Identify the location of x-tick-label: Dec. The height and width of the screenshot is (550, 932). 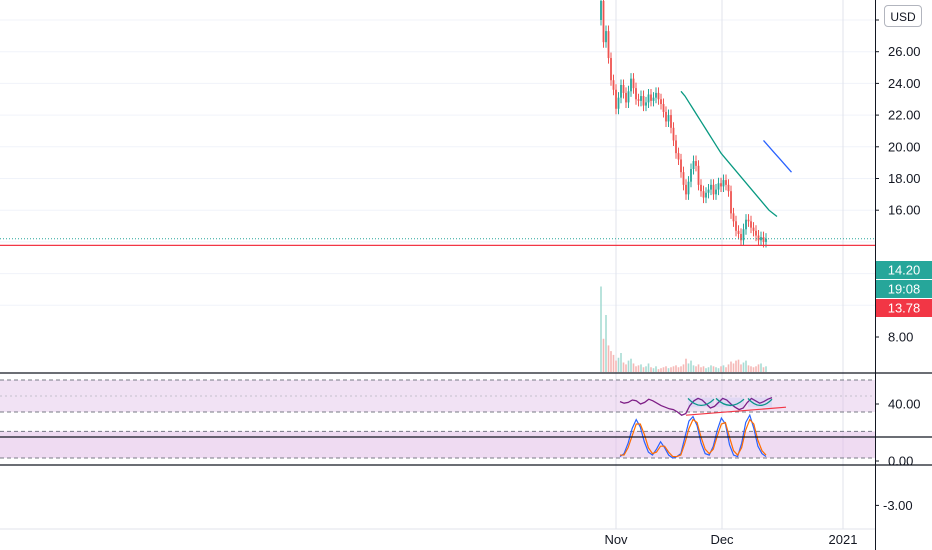
(722, 539).